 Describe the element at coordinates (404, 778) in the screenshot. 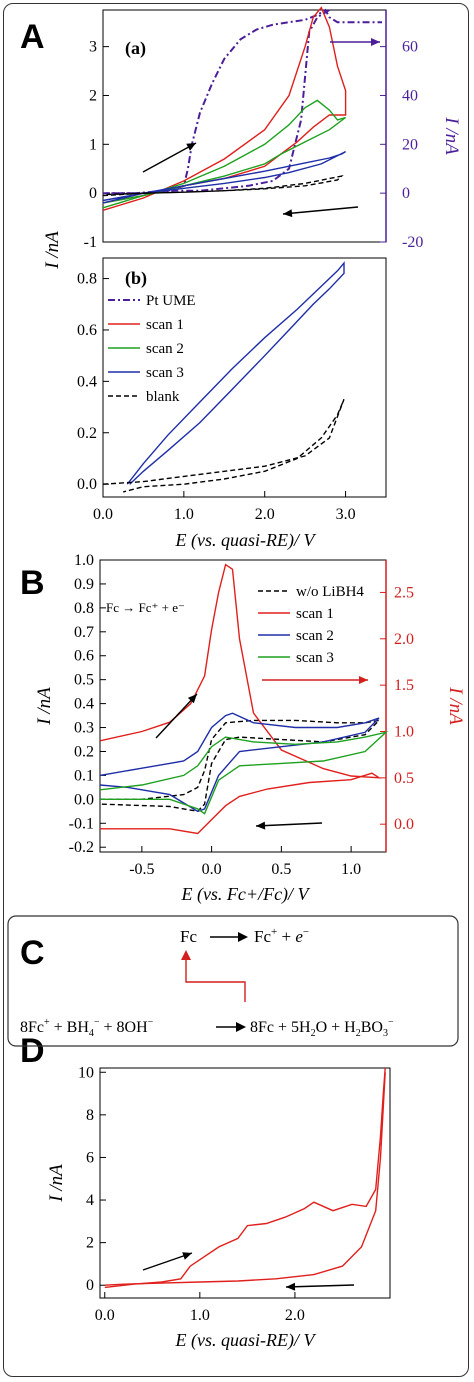

I see `y2-tick-label: 0.5` at that location.